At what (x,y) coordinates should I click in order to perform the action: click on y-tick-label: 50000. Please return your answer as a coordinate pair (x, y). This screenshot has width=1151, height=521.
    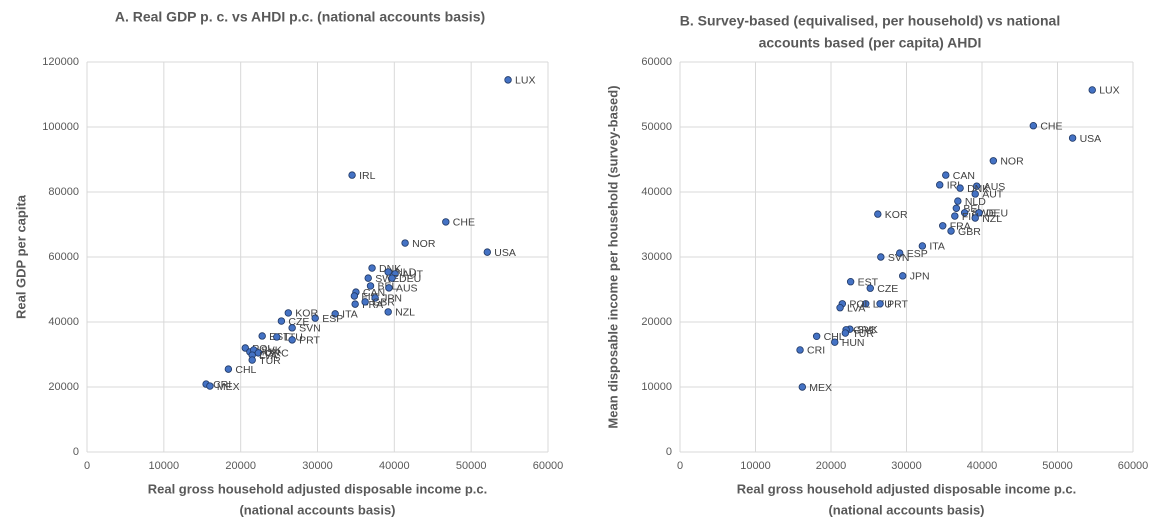
    Looking at the image, I should click on (656, 127).